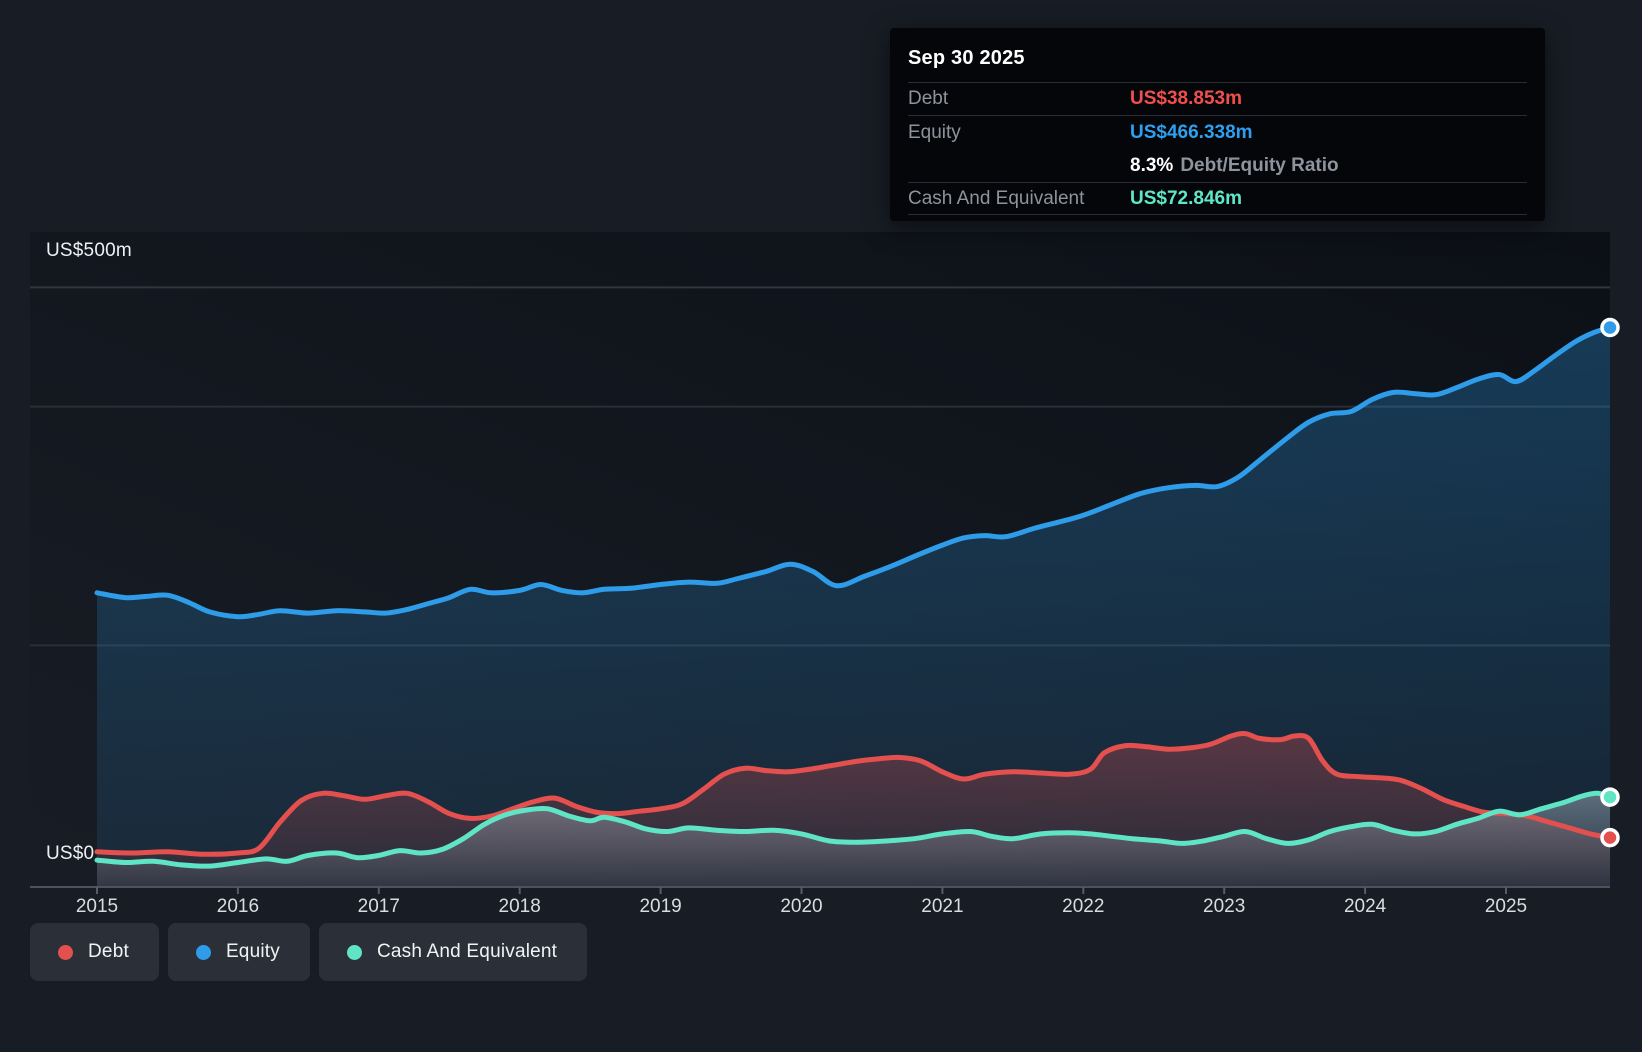 The width and height of the screenshot is (1642, 1052). I want to click on cash-and-equivalent-line, so click(853, 829).